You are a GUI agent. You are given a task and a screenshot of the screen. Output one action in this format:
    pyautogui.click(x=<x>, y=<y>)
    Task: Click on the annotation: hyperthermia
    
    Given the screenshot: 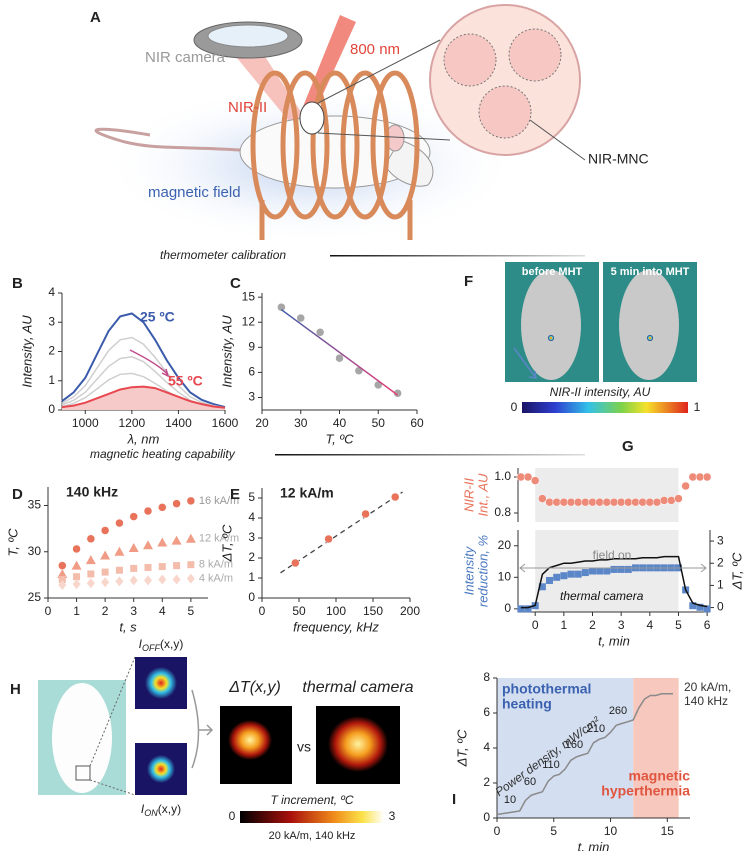 What is the action you would take?
    pyautogui.click(x=645, y=791)
    